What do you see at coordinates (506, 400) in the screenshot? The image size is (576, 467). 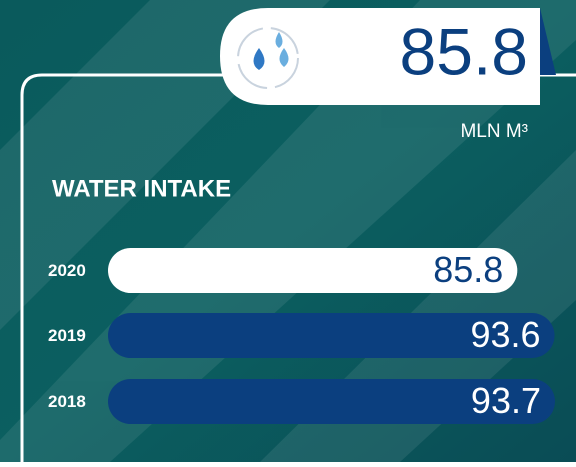 I see `value-label: 93.7` at bounding box center [506, 400].